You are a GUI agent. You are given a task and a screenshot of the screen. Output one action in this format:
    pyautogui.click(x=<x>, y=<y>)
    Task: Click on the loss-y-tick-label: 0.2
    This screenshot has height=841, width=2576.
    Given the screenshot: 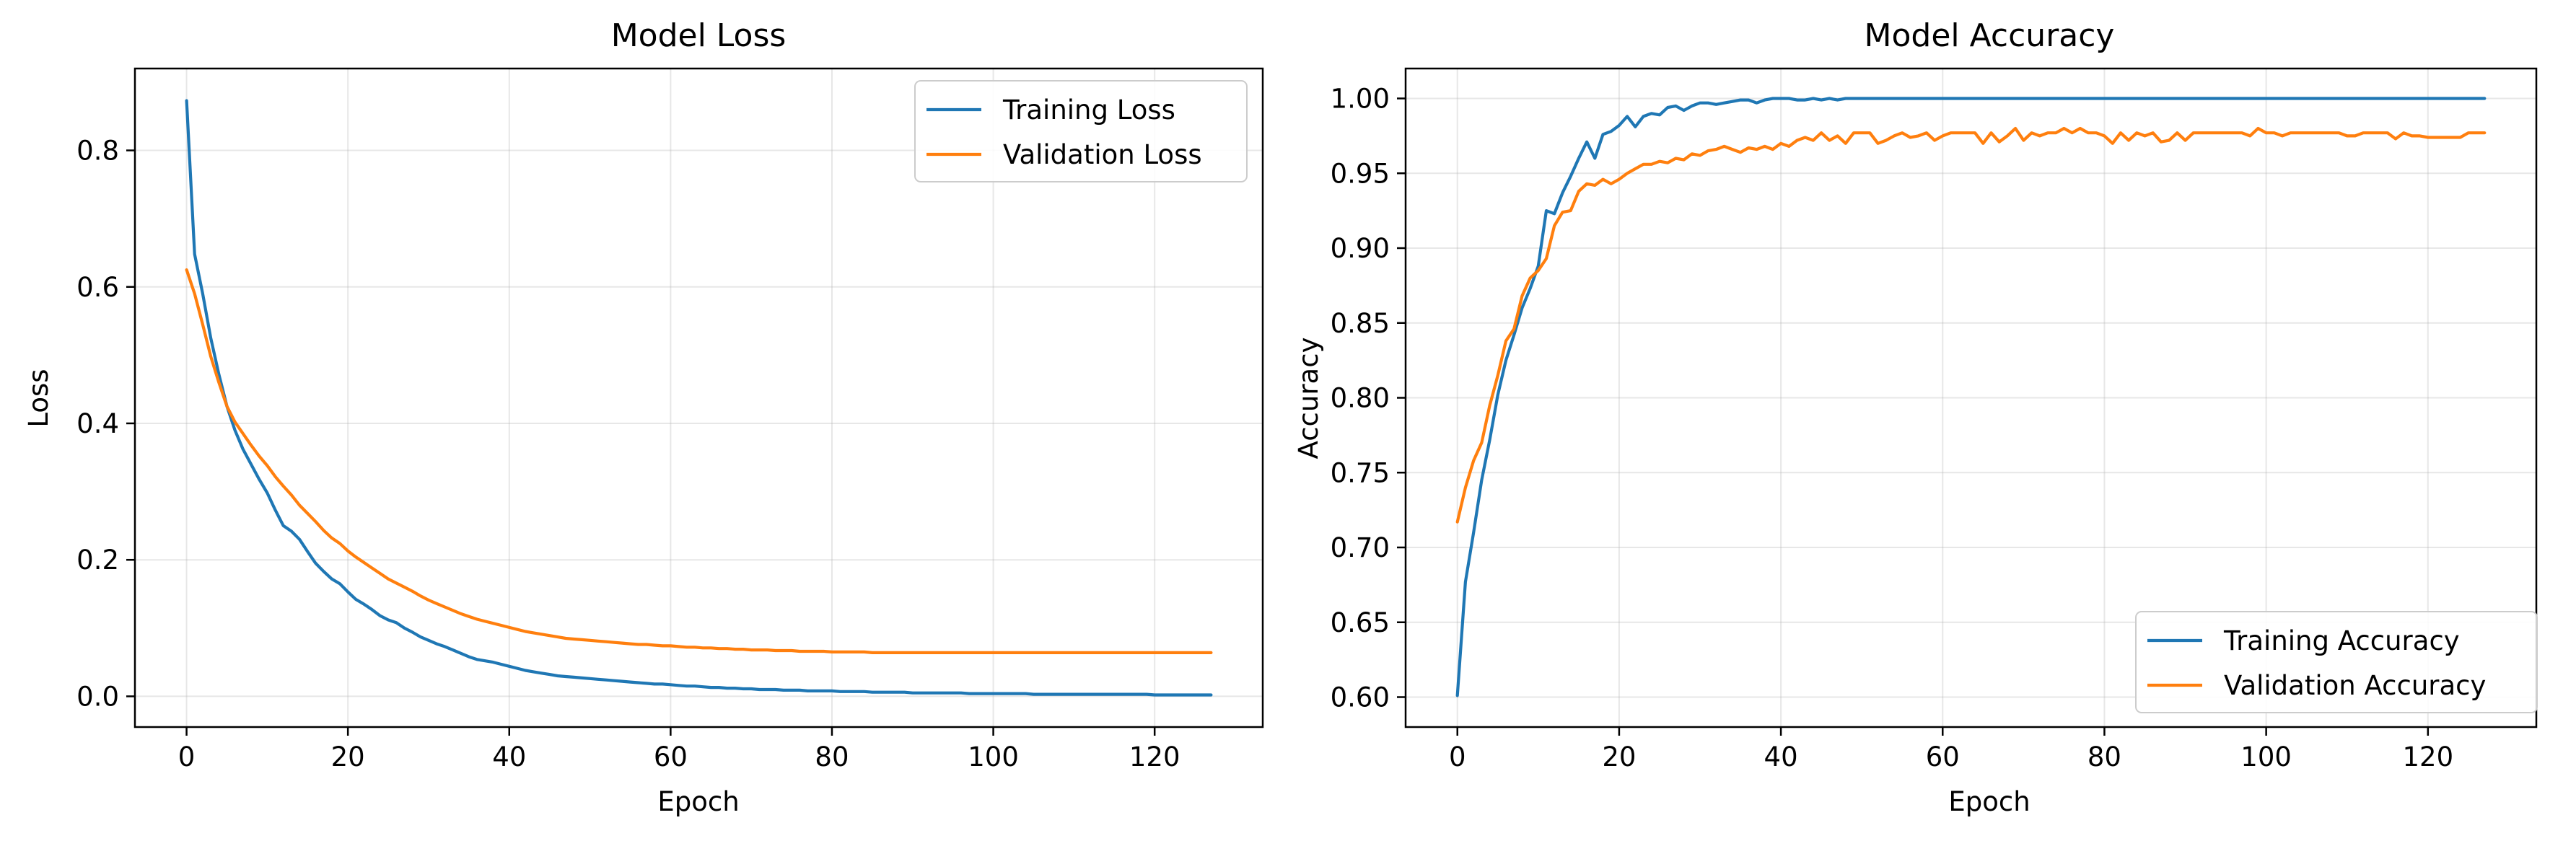 What is the action you would take?
    pyautogui.click(x=97, y=560)
    